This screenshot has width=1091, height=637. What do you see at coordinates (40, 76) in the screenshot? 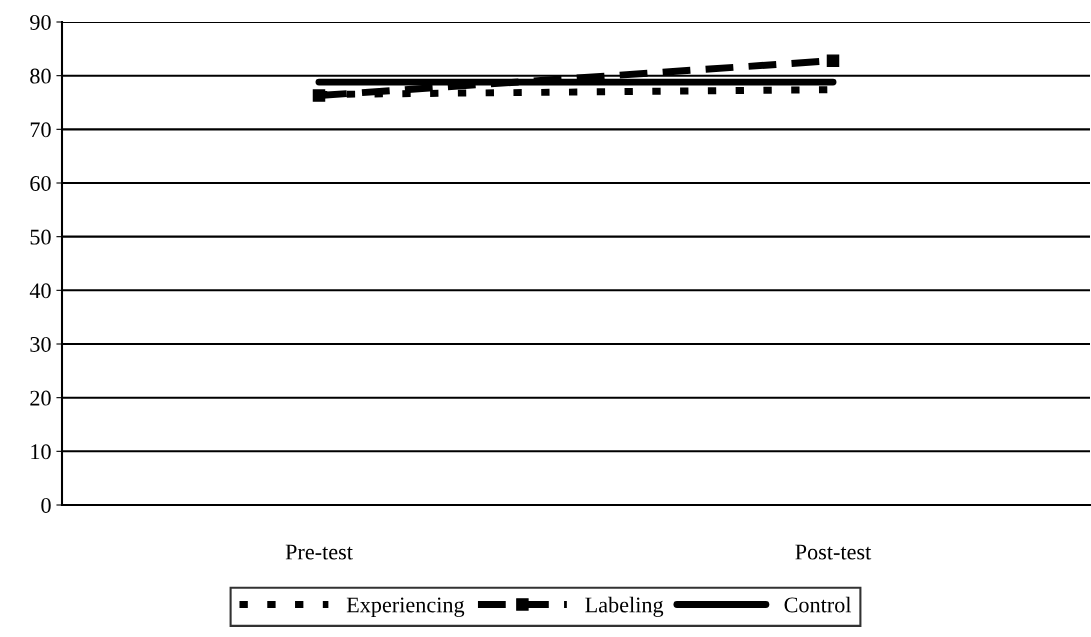
I see `y-tick-label: 80` at bounding box center [40, 76].